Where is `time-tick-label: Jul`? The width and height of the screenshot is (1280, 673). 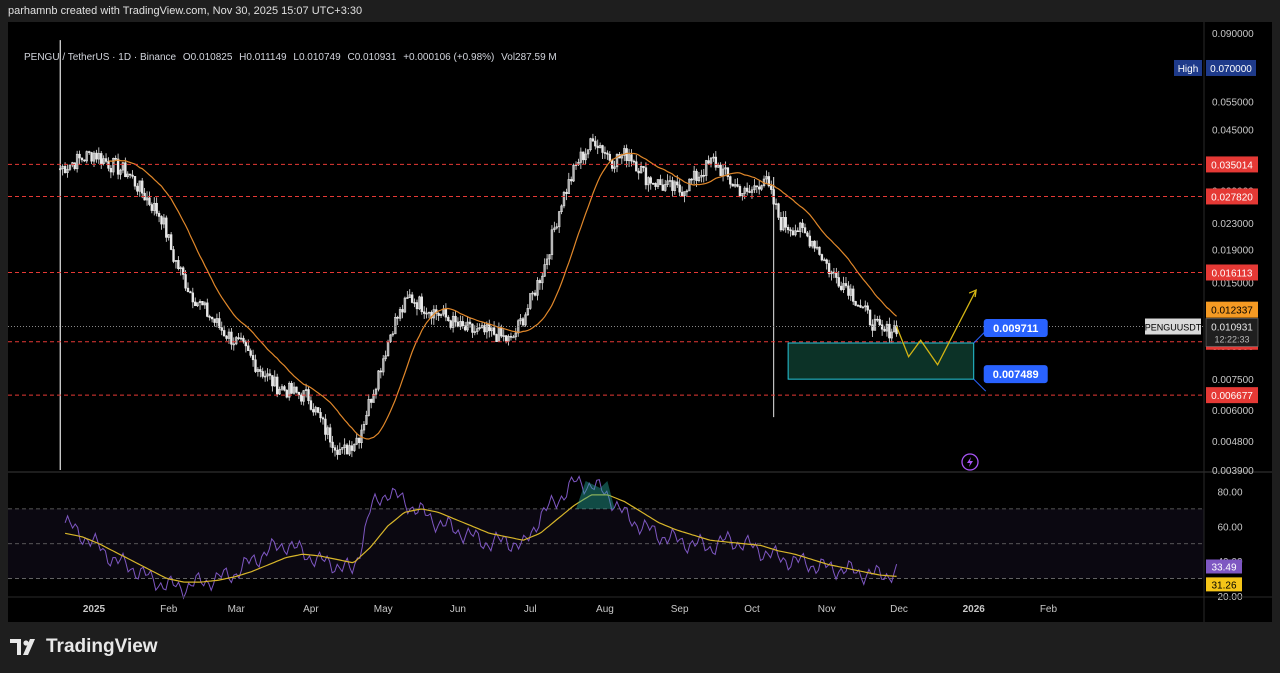
time-tick-label: Jul is located at coordinates (530, 609).